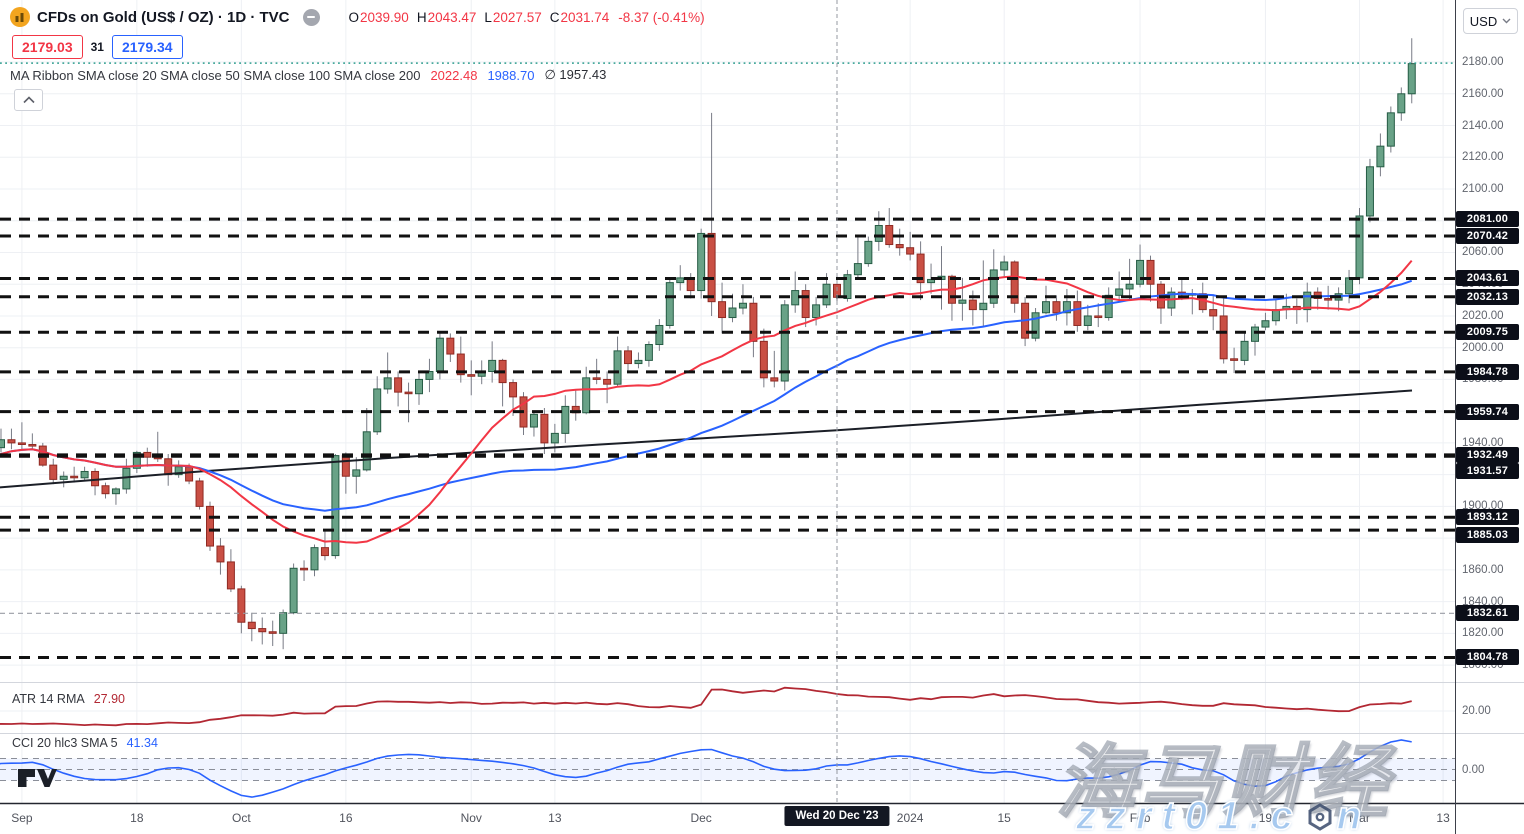  Describe the element at coordinates (109, 699) in the screenshot. I see `atr-value: 27.90` at that location.